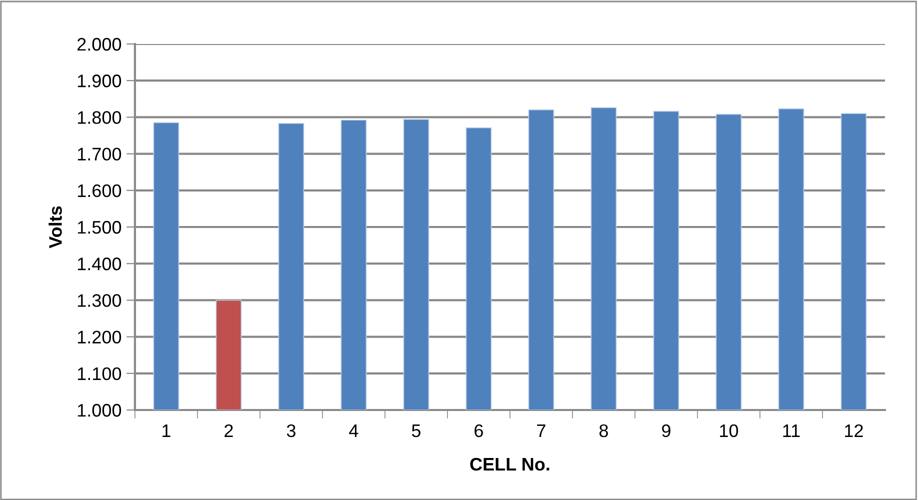 This screenshot has height=500, width=918. I want to click on y-tick-label: 2.000, so click(99, 44).